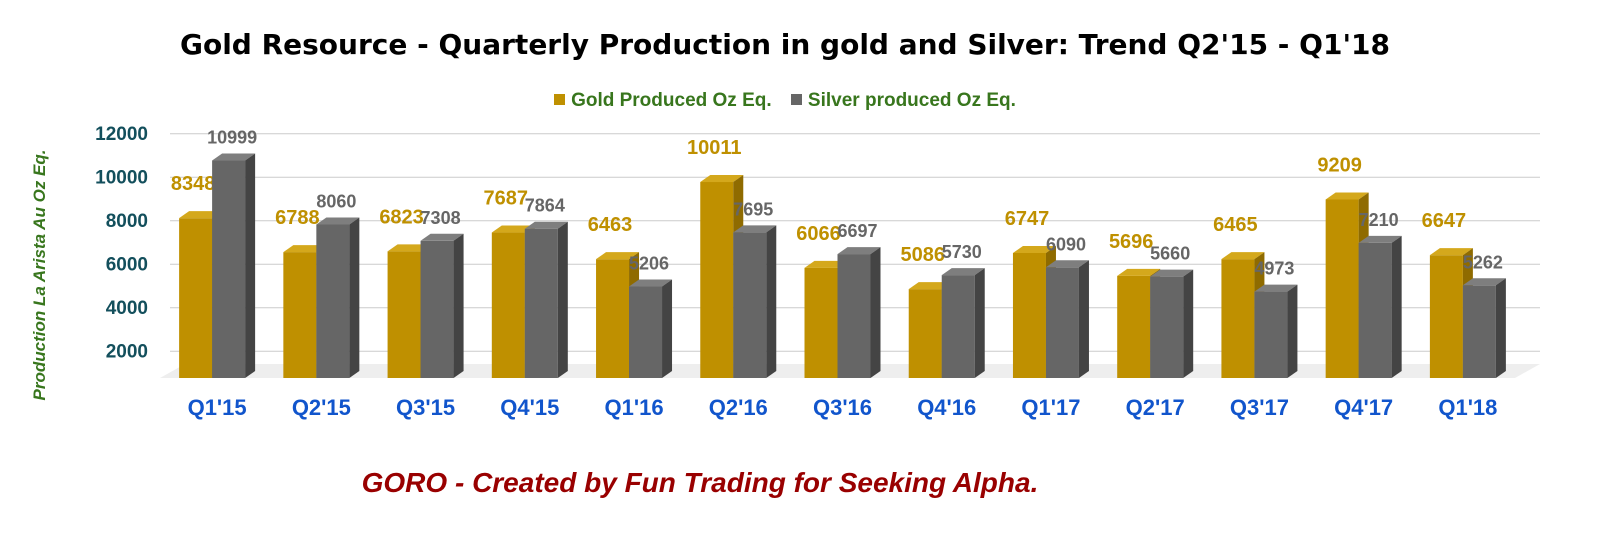 This screenshot has height=542, width=1602. Describe the element at coordinates (903, 101) in the screenshot. I see `legend-item-silver: Silver produced Oz Eq.` at that location.